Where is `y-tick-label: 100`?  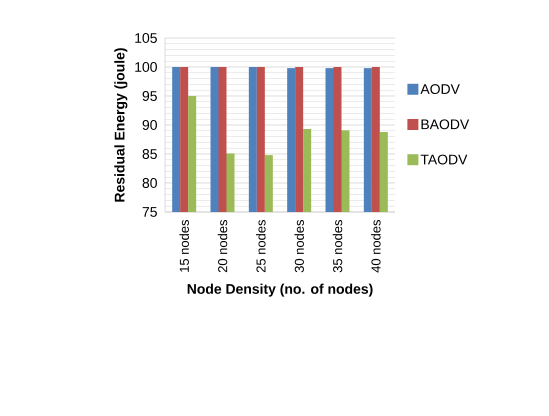
y-tick-label: 100 is located at coordinates (146, 67).